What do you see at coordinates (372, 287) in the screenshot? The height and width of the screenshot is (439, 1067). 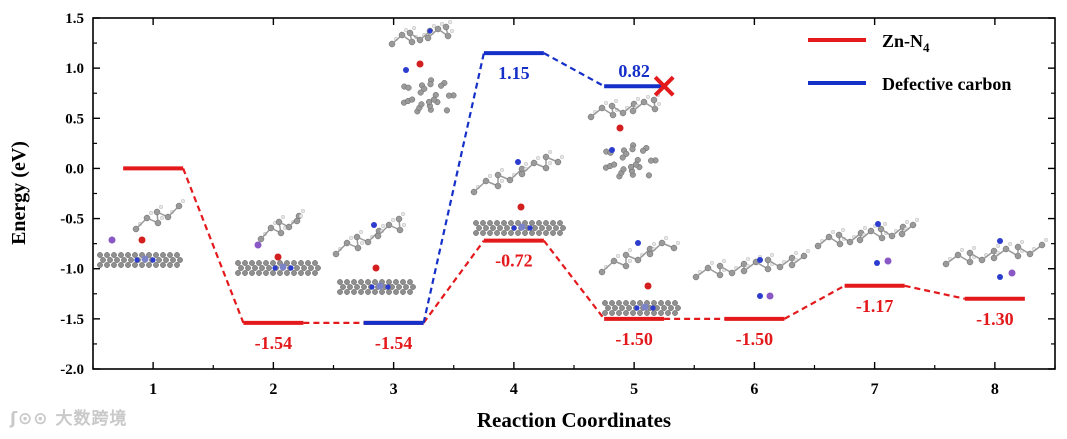 I see `n-atom` at bounding box center [372, 287].